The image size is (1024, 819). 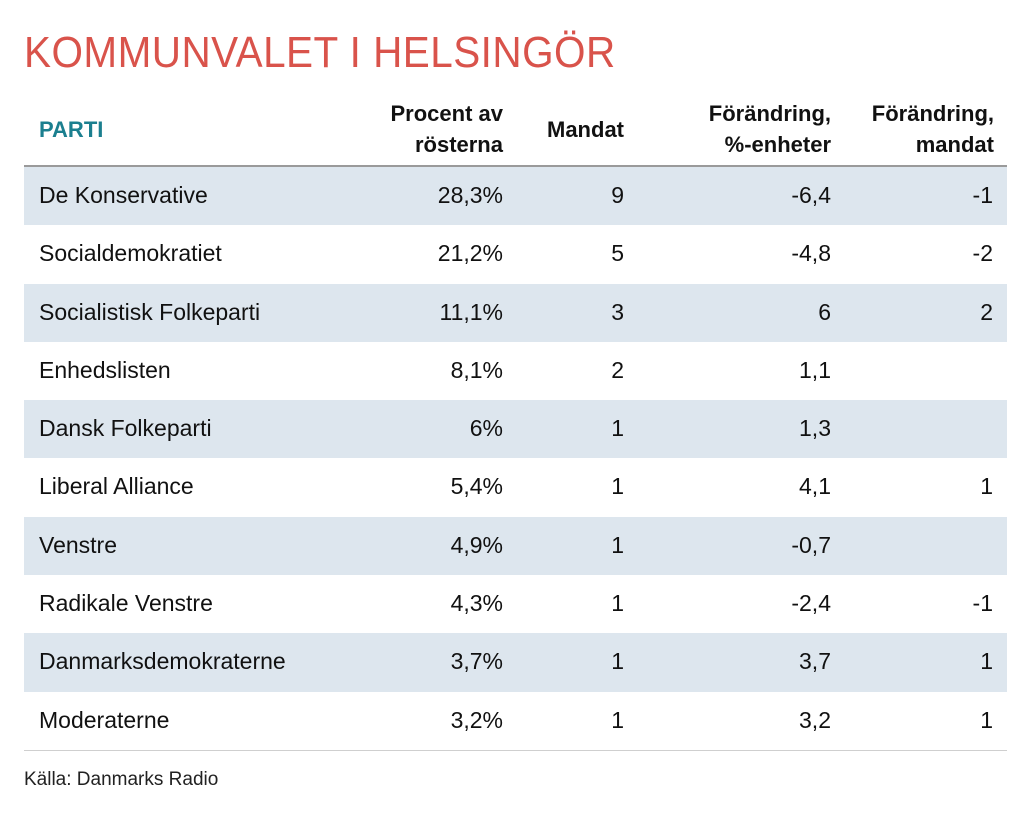 What do you see at coordinates (71, 129) in the screenshot?
I see `header-parti: PARTI` at bounding box center [71, 129].